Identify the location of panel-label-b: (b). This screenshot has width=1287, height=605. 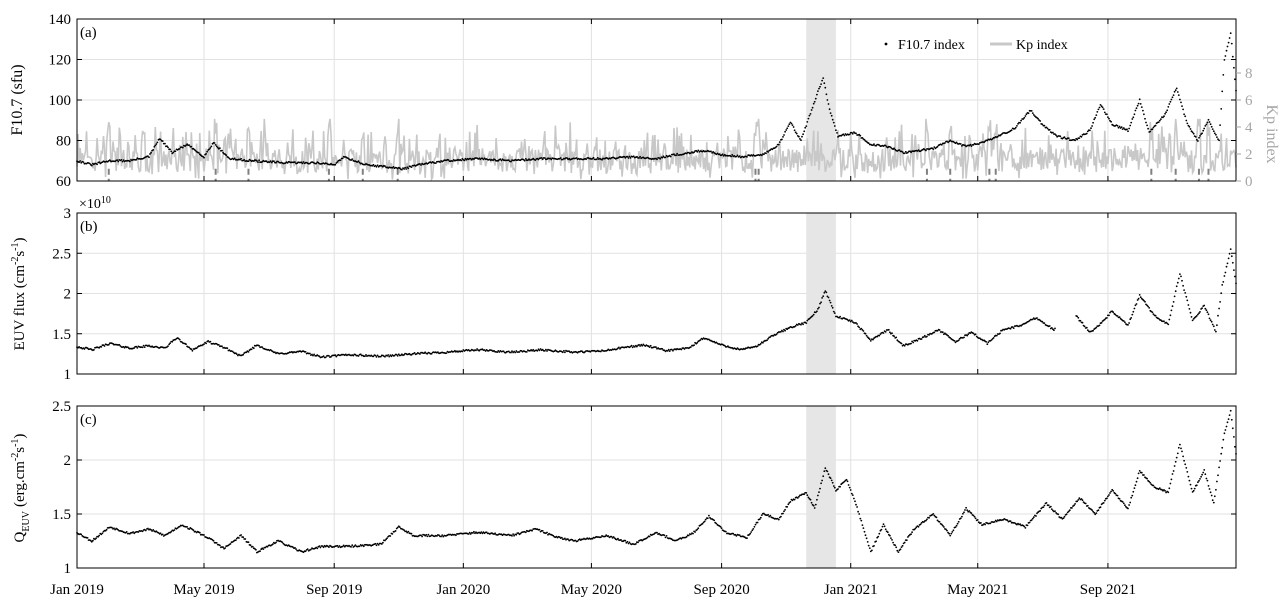
(89, 227).